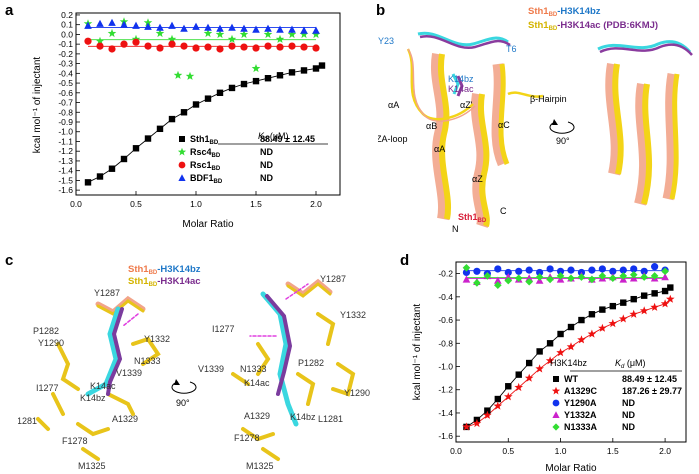 The height and width of the screenshot is (474, 699). Describe the element at coordinates (393, 105) in the screenshot. I see `label-aa-top: αA` at that location.